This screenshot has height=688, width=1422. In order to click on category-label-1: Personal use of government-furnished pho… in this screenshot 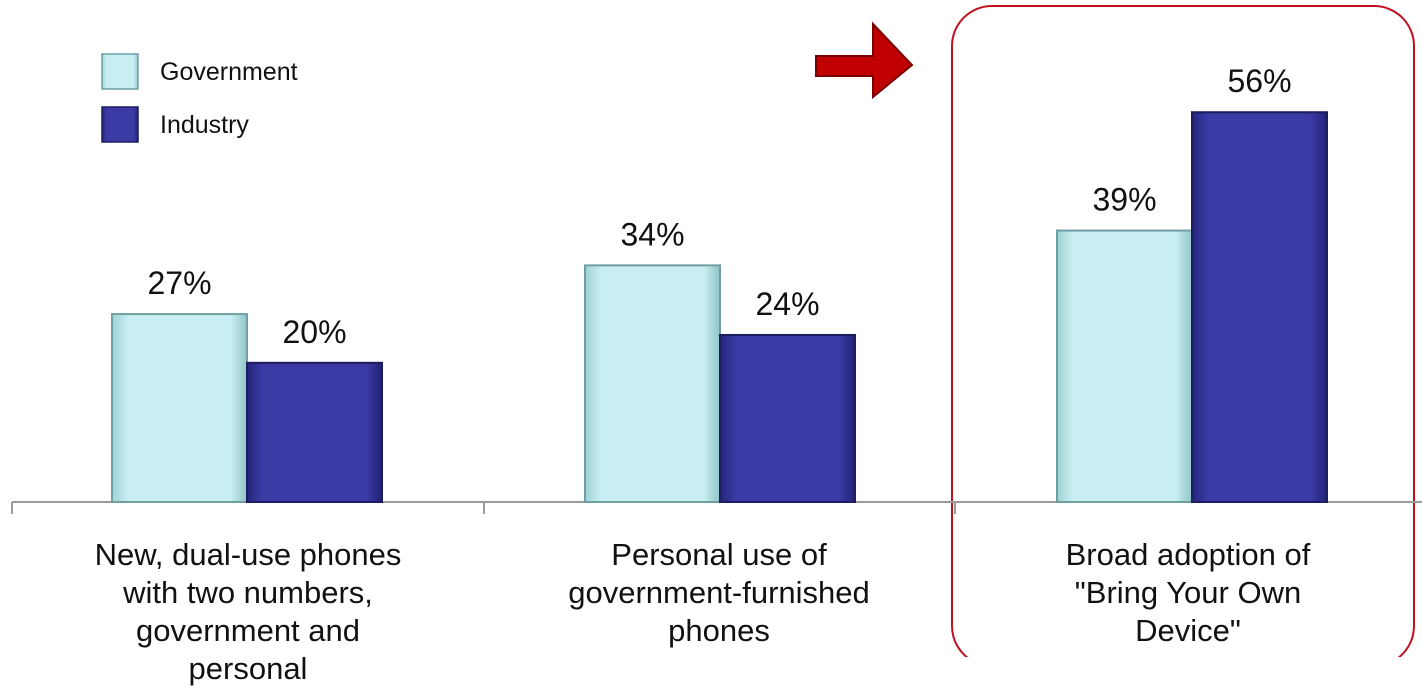, I will do `click(719, 592)`.